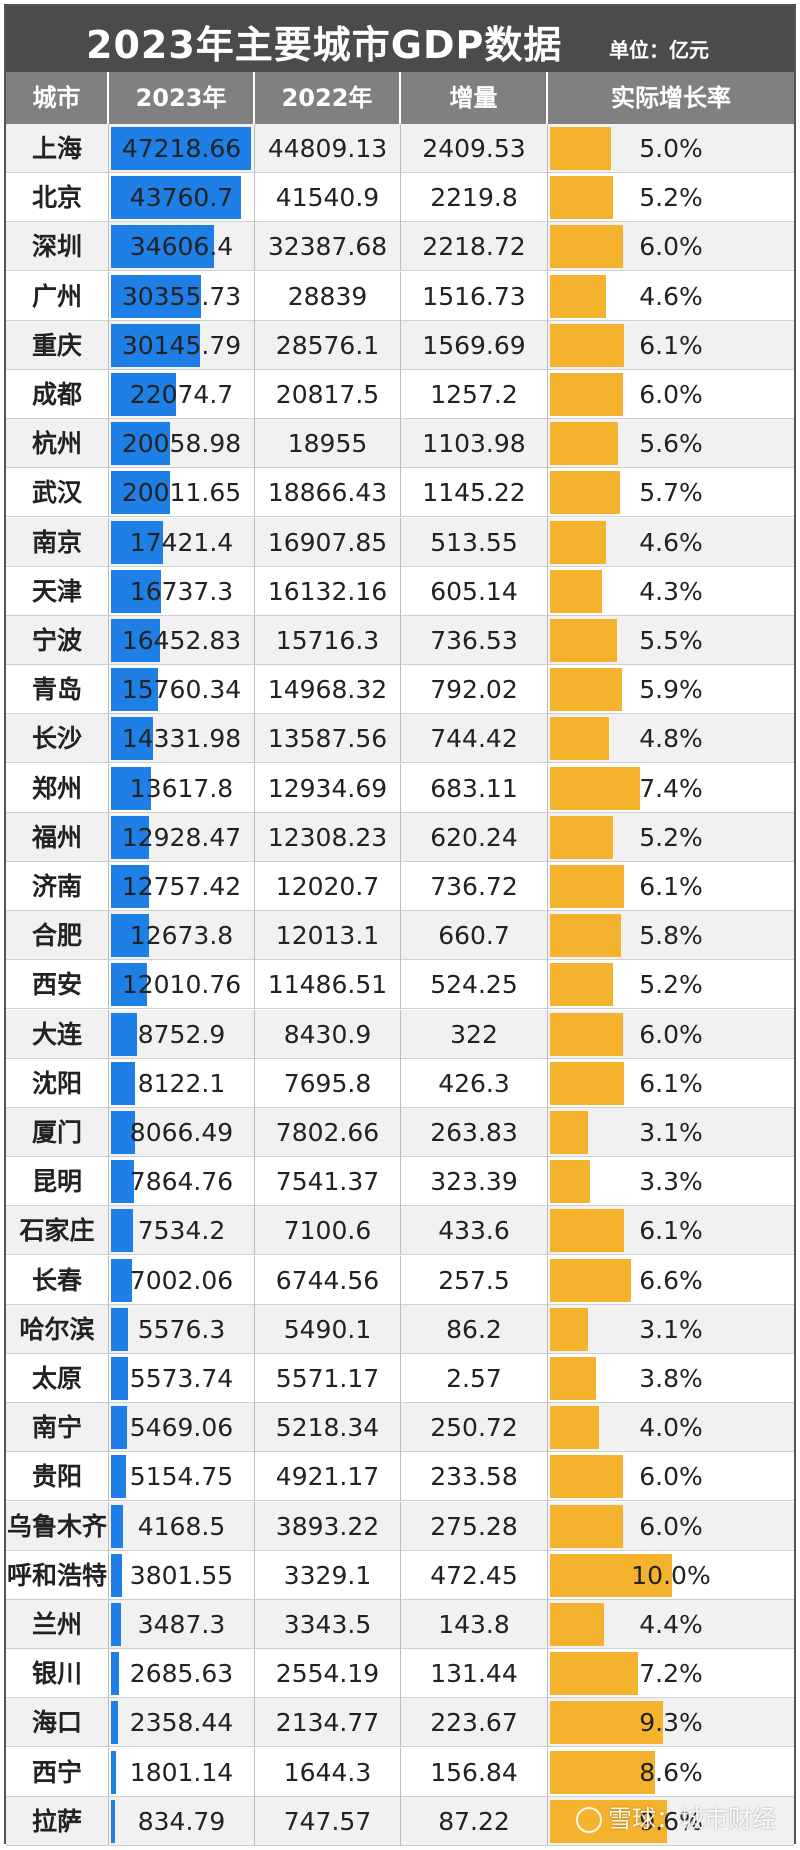 This screenshot has height=1850, width=800. Describe the element at coordinates (56, 444) in the screenshot. I see `cell-city-value: 杭州` at that location.